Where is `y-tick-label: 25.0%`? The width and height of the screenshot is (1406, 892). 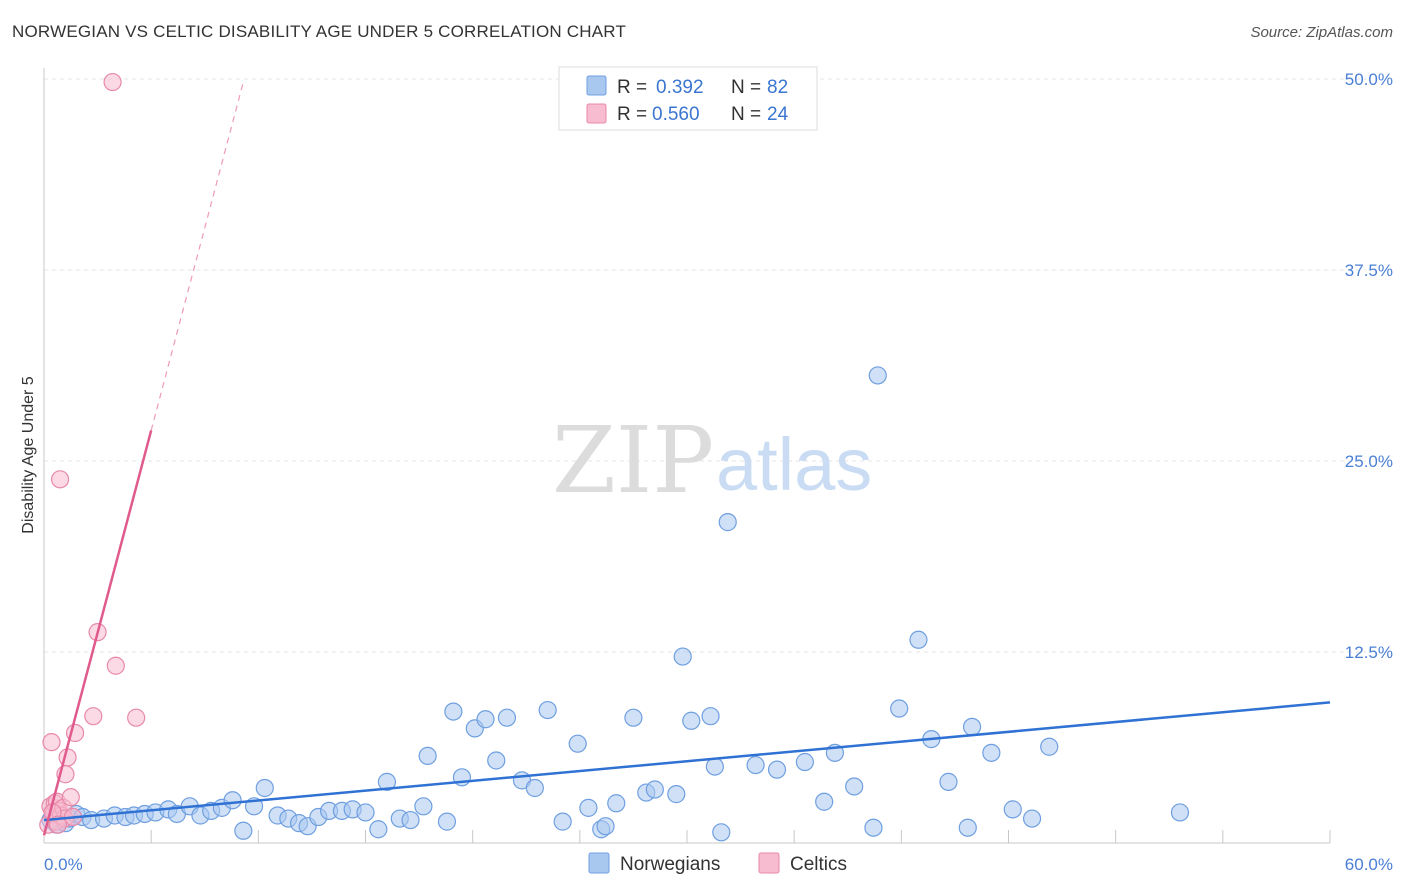 y-tick-label: 25.0% is located at coordinates (1369, 461).